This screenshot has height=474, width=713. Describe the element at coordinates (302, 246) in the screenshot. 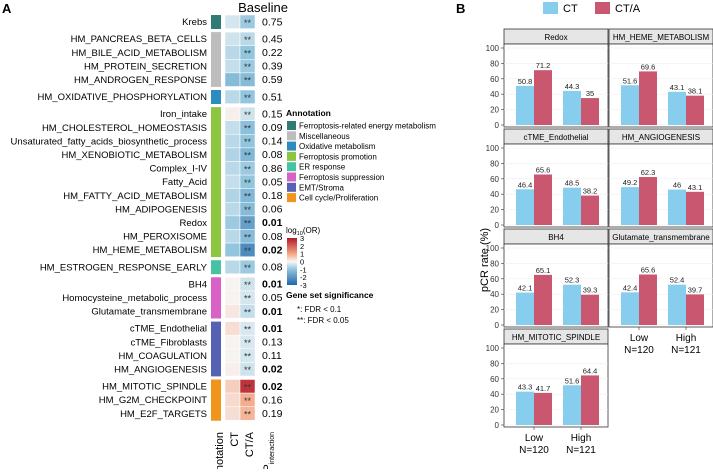

I see `color-legend-tick: 2` at that location.